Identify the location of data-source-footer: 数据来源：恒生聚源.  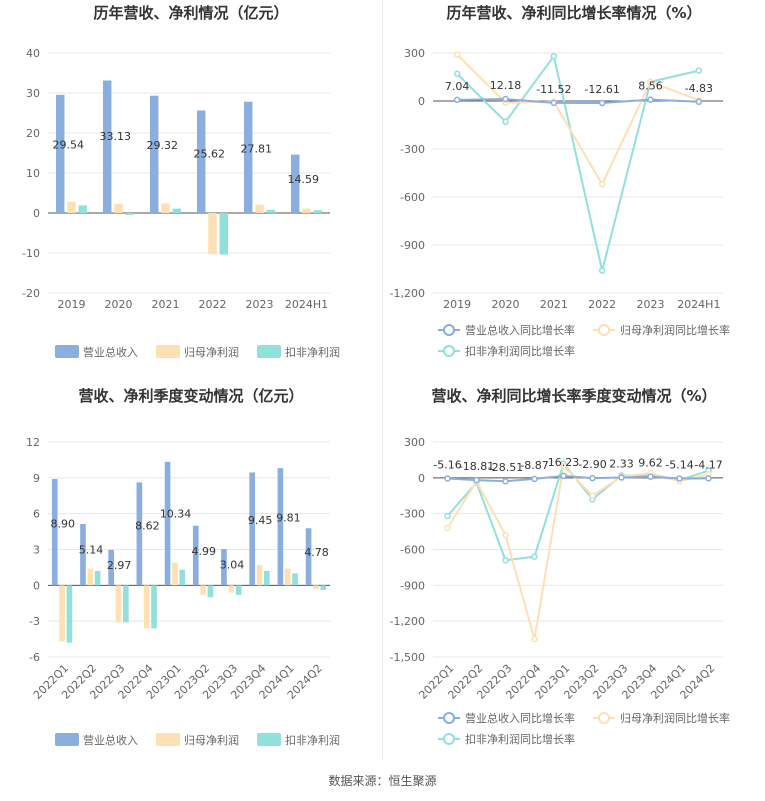
(382, 781).